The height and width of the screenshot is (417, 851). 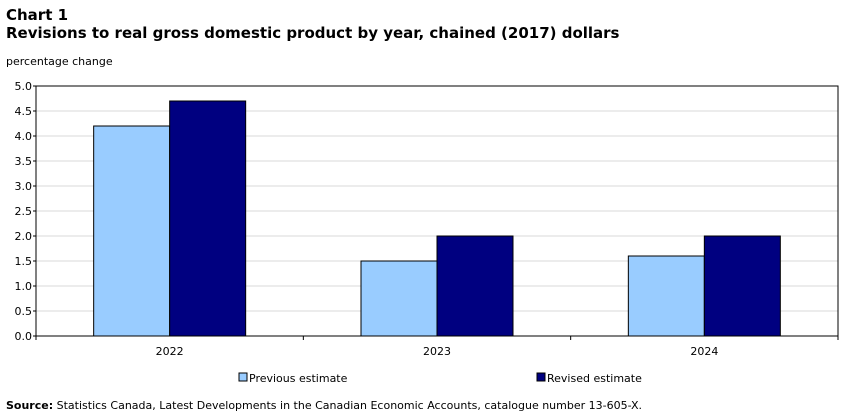 What do you see at coordinates (24, 136) in the screenshot?
I see `y-tick-label: 4.0` at bounding box center [24, 136].